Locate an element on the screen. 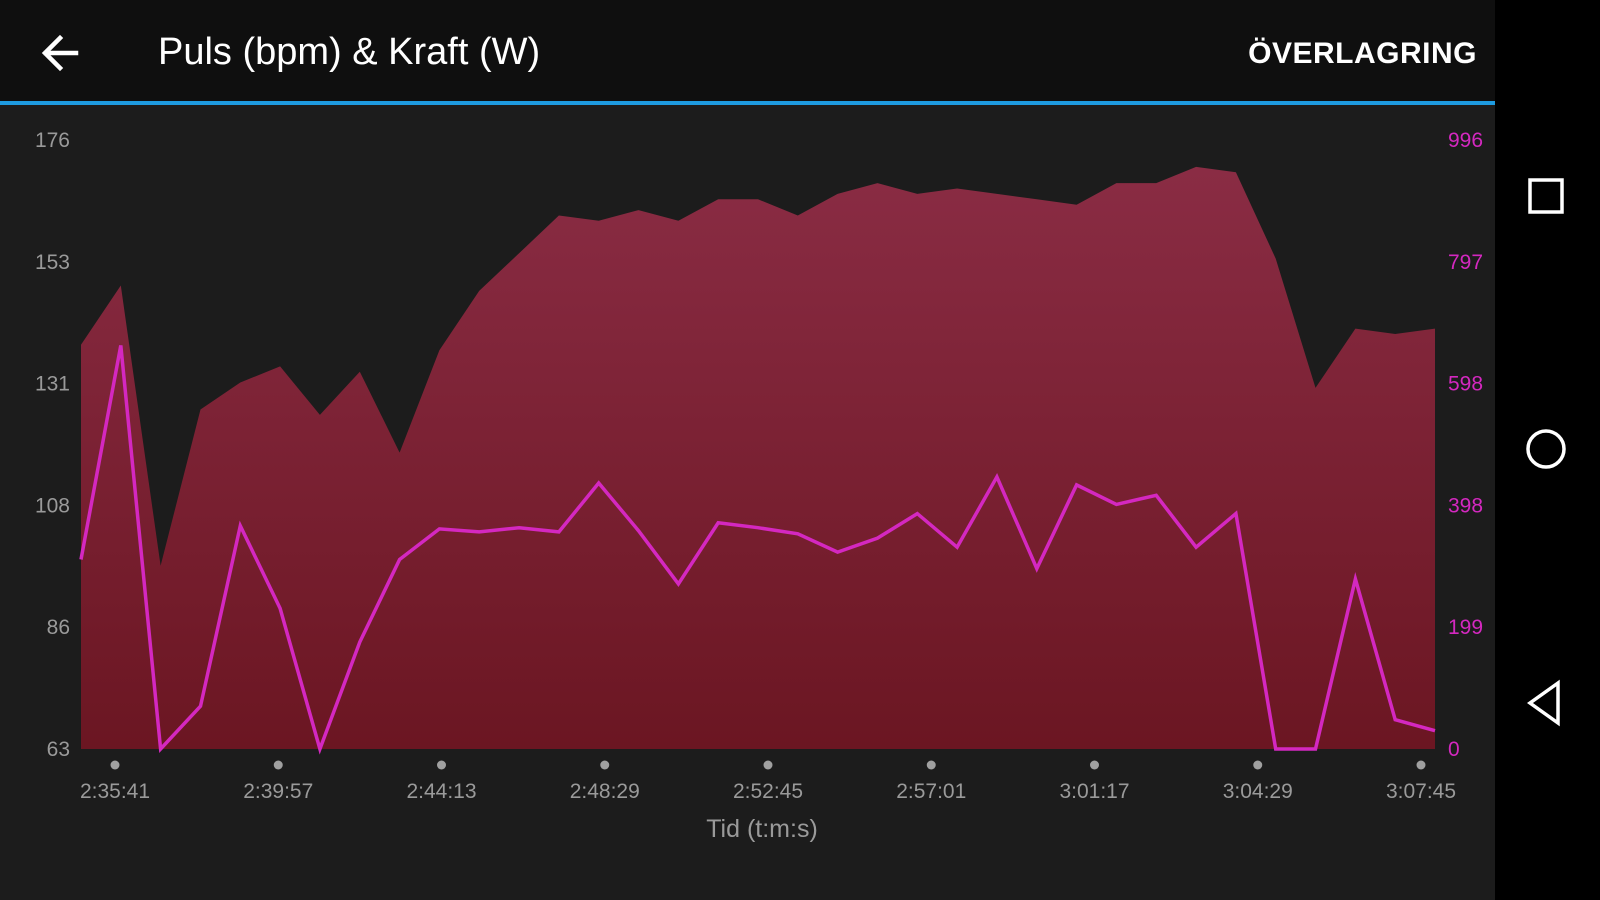 The image size is (1600, 900). x-tick-label: 2:57:01 is located at coordinates (931, 791).